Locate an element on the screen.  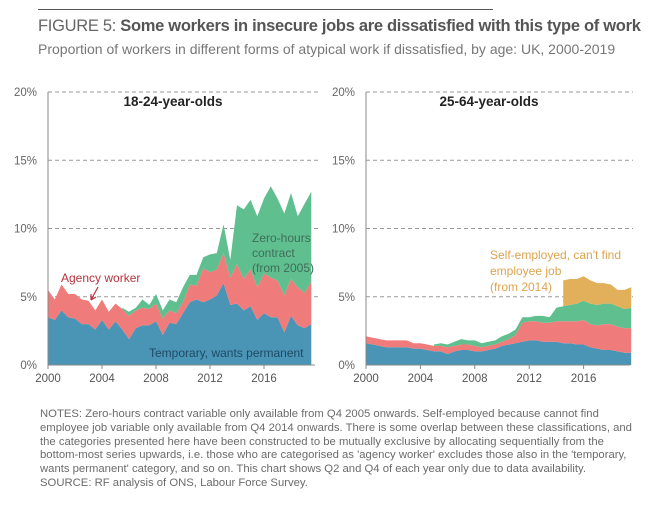
panel-title: 25-64-year-olds is located at coordinates (488, 101).